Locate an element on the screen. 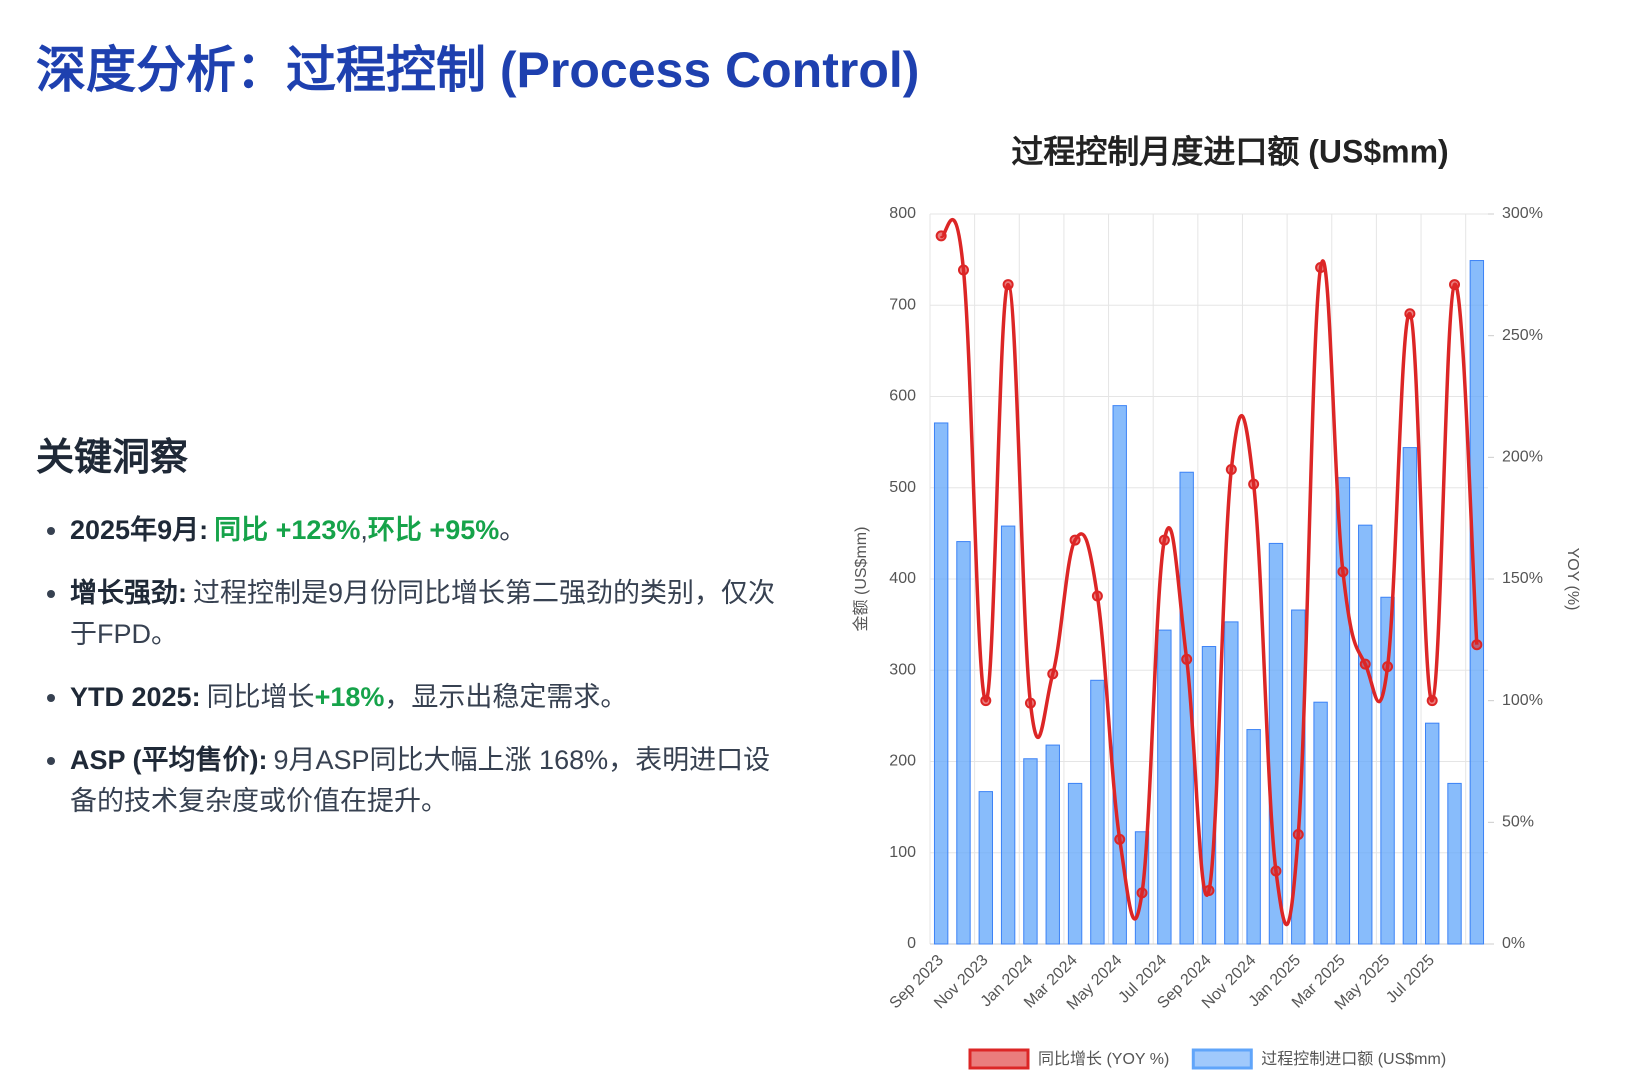  y2-tick-label: 200% is located at coordinates (1522, 457).